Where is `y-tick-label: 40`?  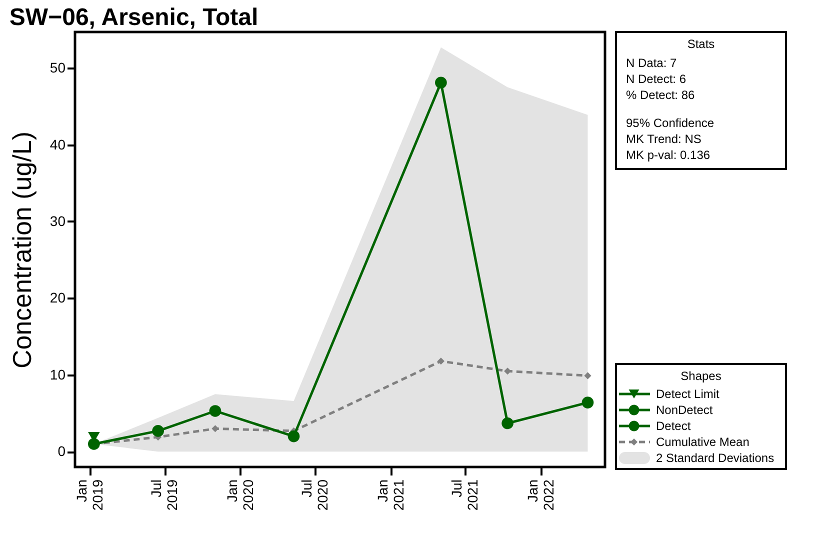
y-tick-label: 40 is located at coordinates (58, 144).